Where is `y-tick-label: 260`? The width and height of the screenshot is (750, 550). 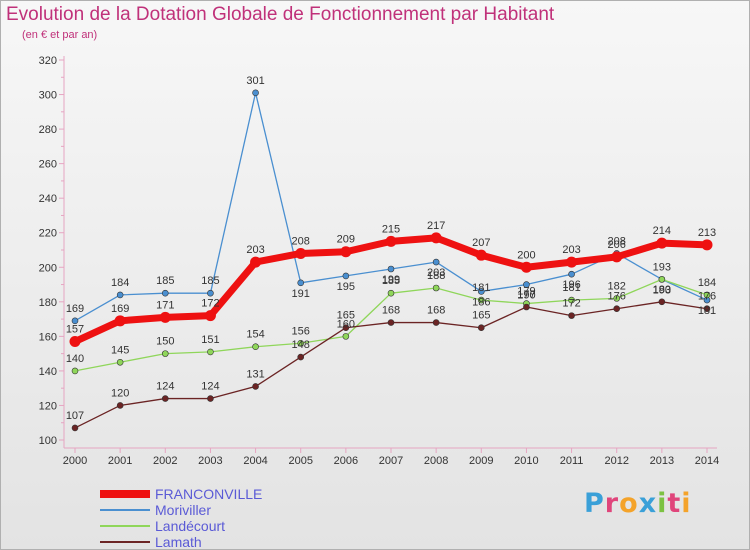 y-tick-label: 260 is located at coordinates (48, 165).